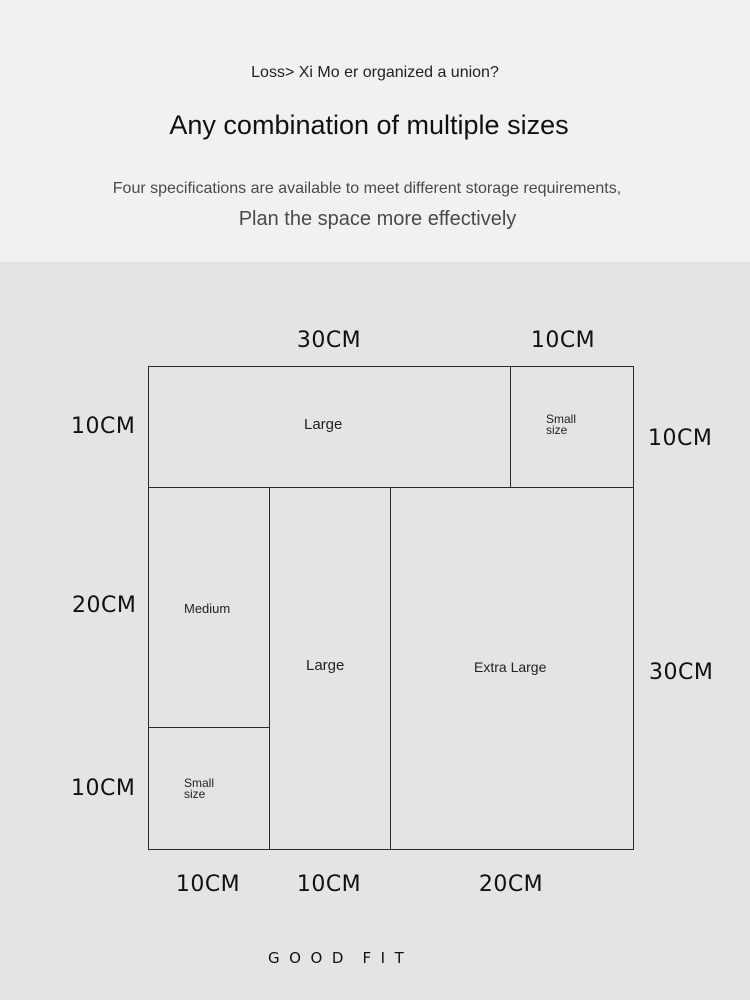 This screenshot has width=750, height=1000. I want to click on box-large-middle: Large, so click(330, 668).